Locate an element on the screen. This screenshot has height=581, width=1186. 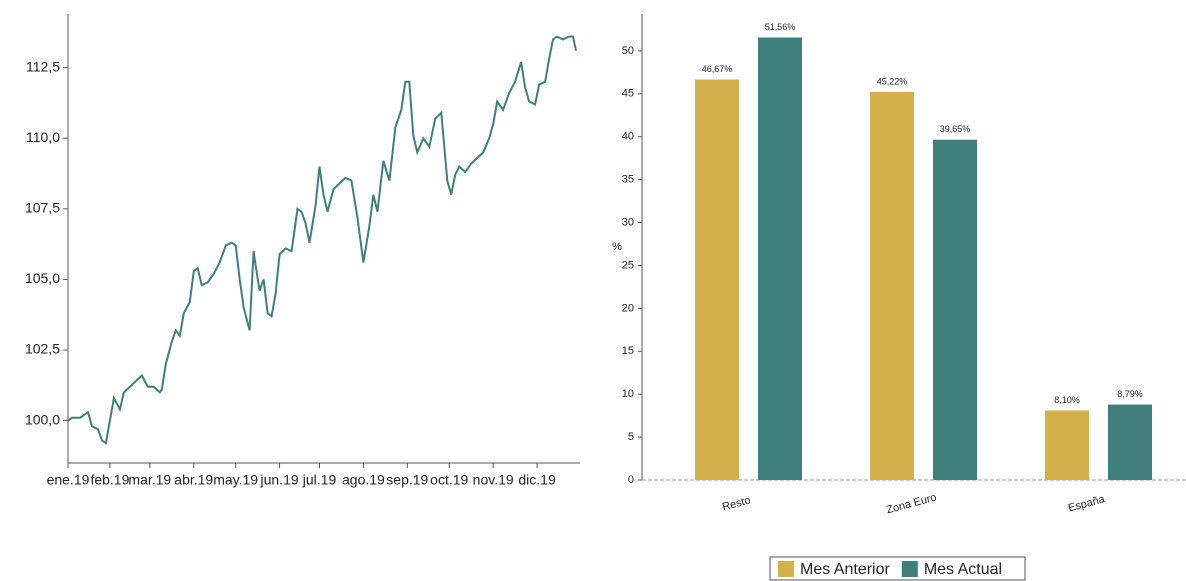
x-tick-label: feb.19 is located at coordinates (109, 480).